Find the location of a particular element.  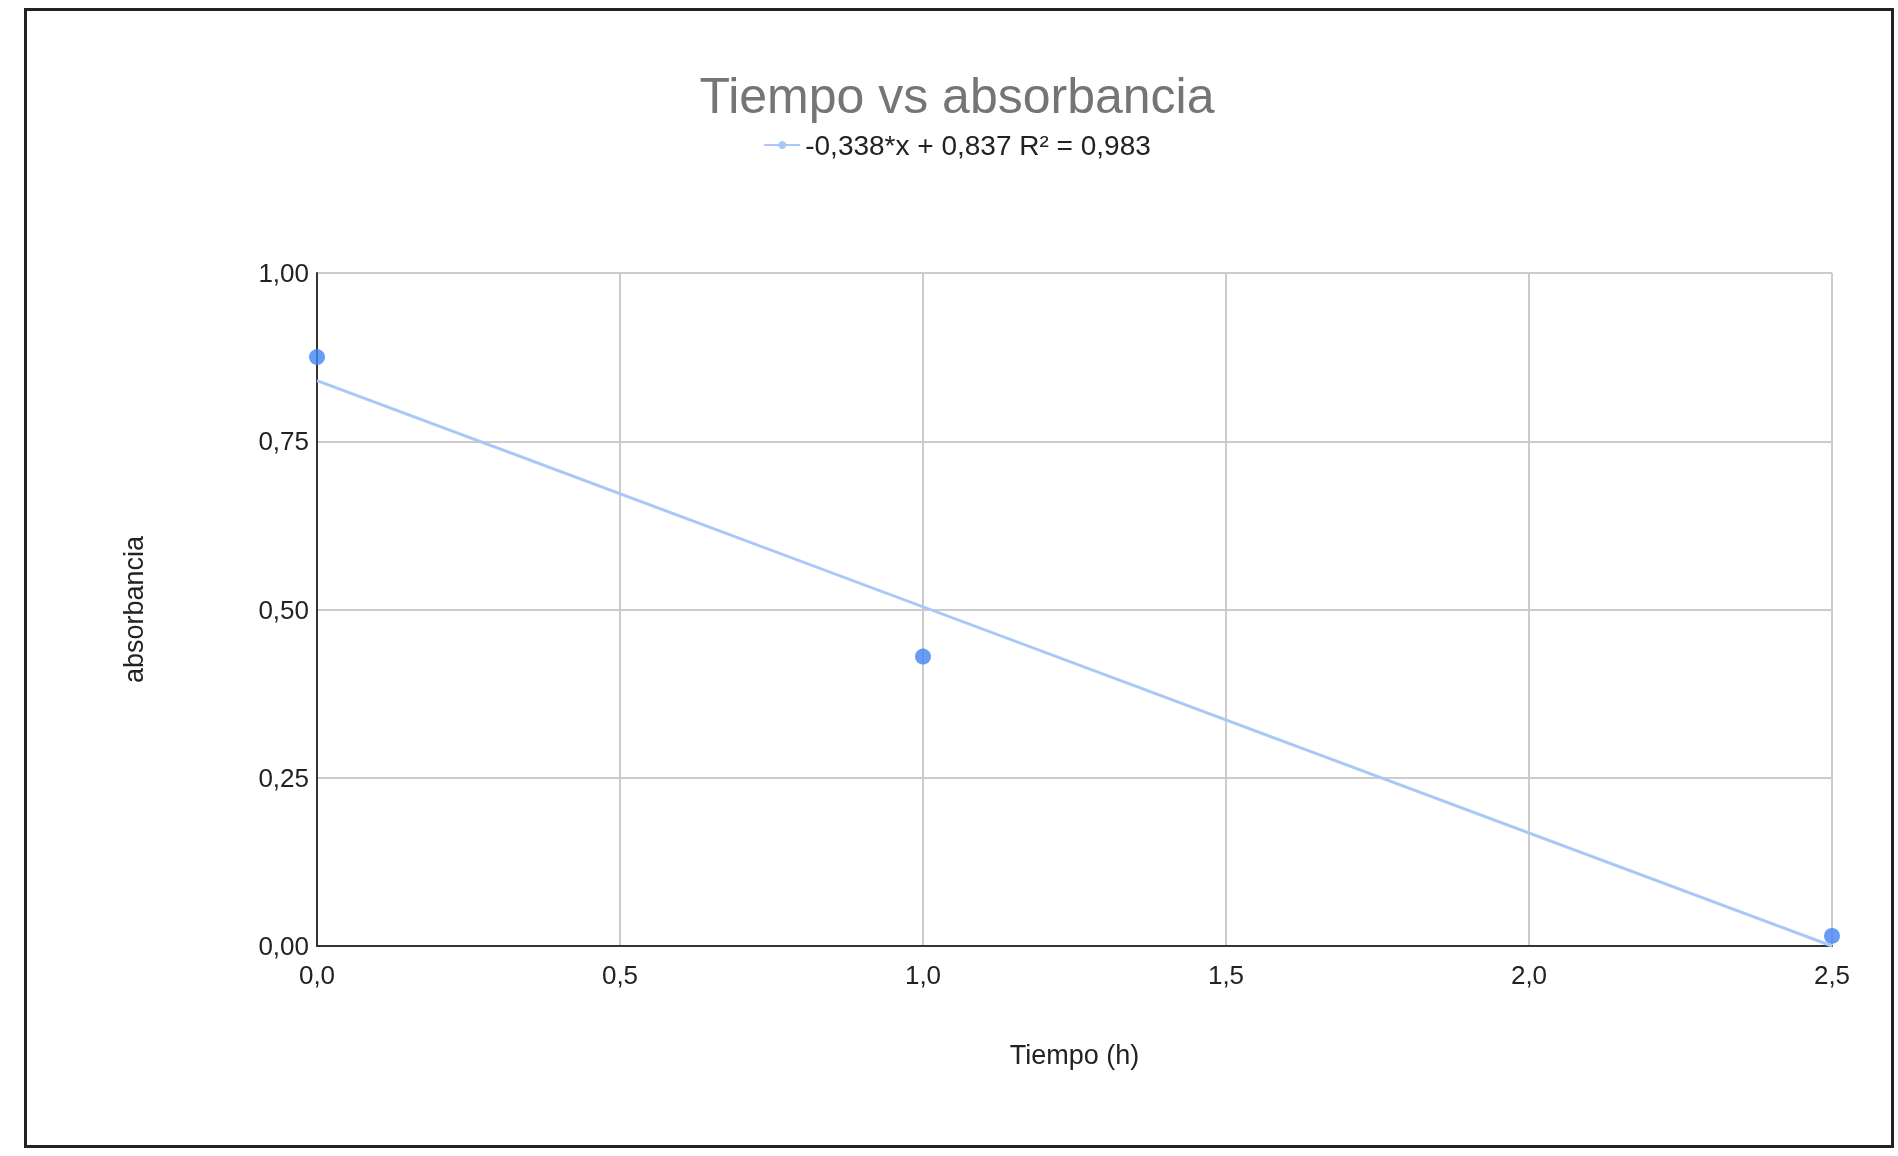

y-tick-label: 0,25 is located at coordinates (283, 777).